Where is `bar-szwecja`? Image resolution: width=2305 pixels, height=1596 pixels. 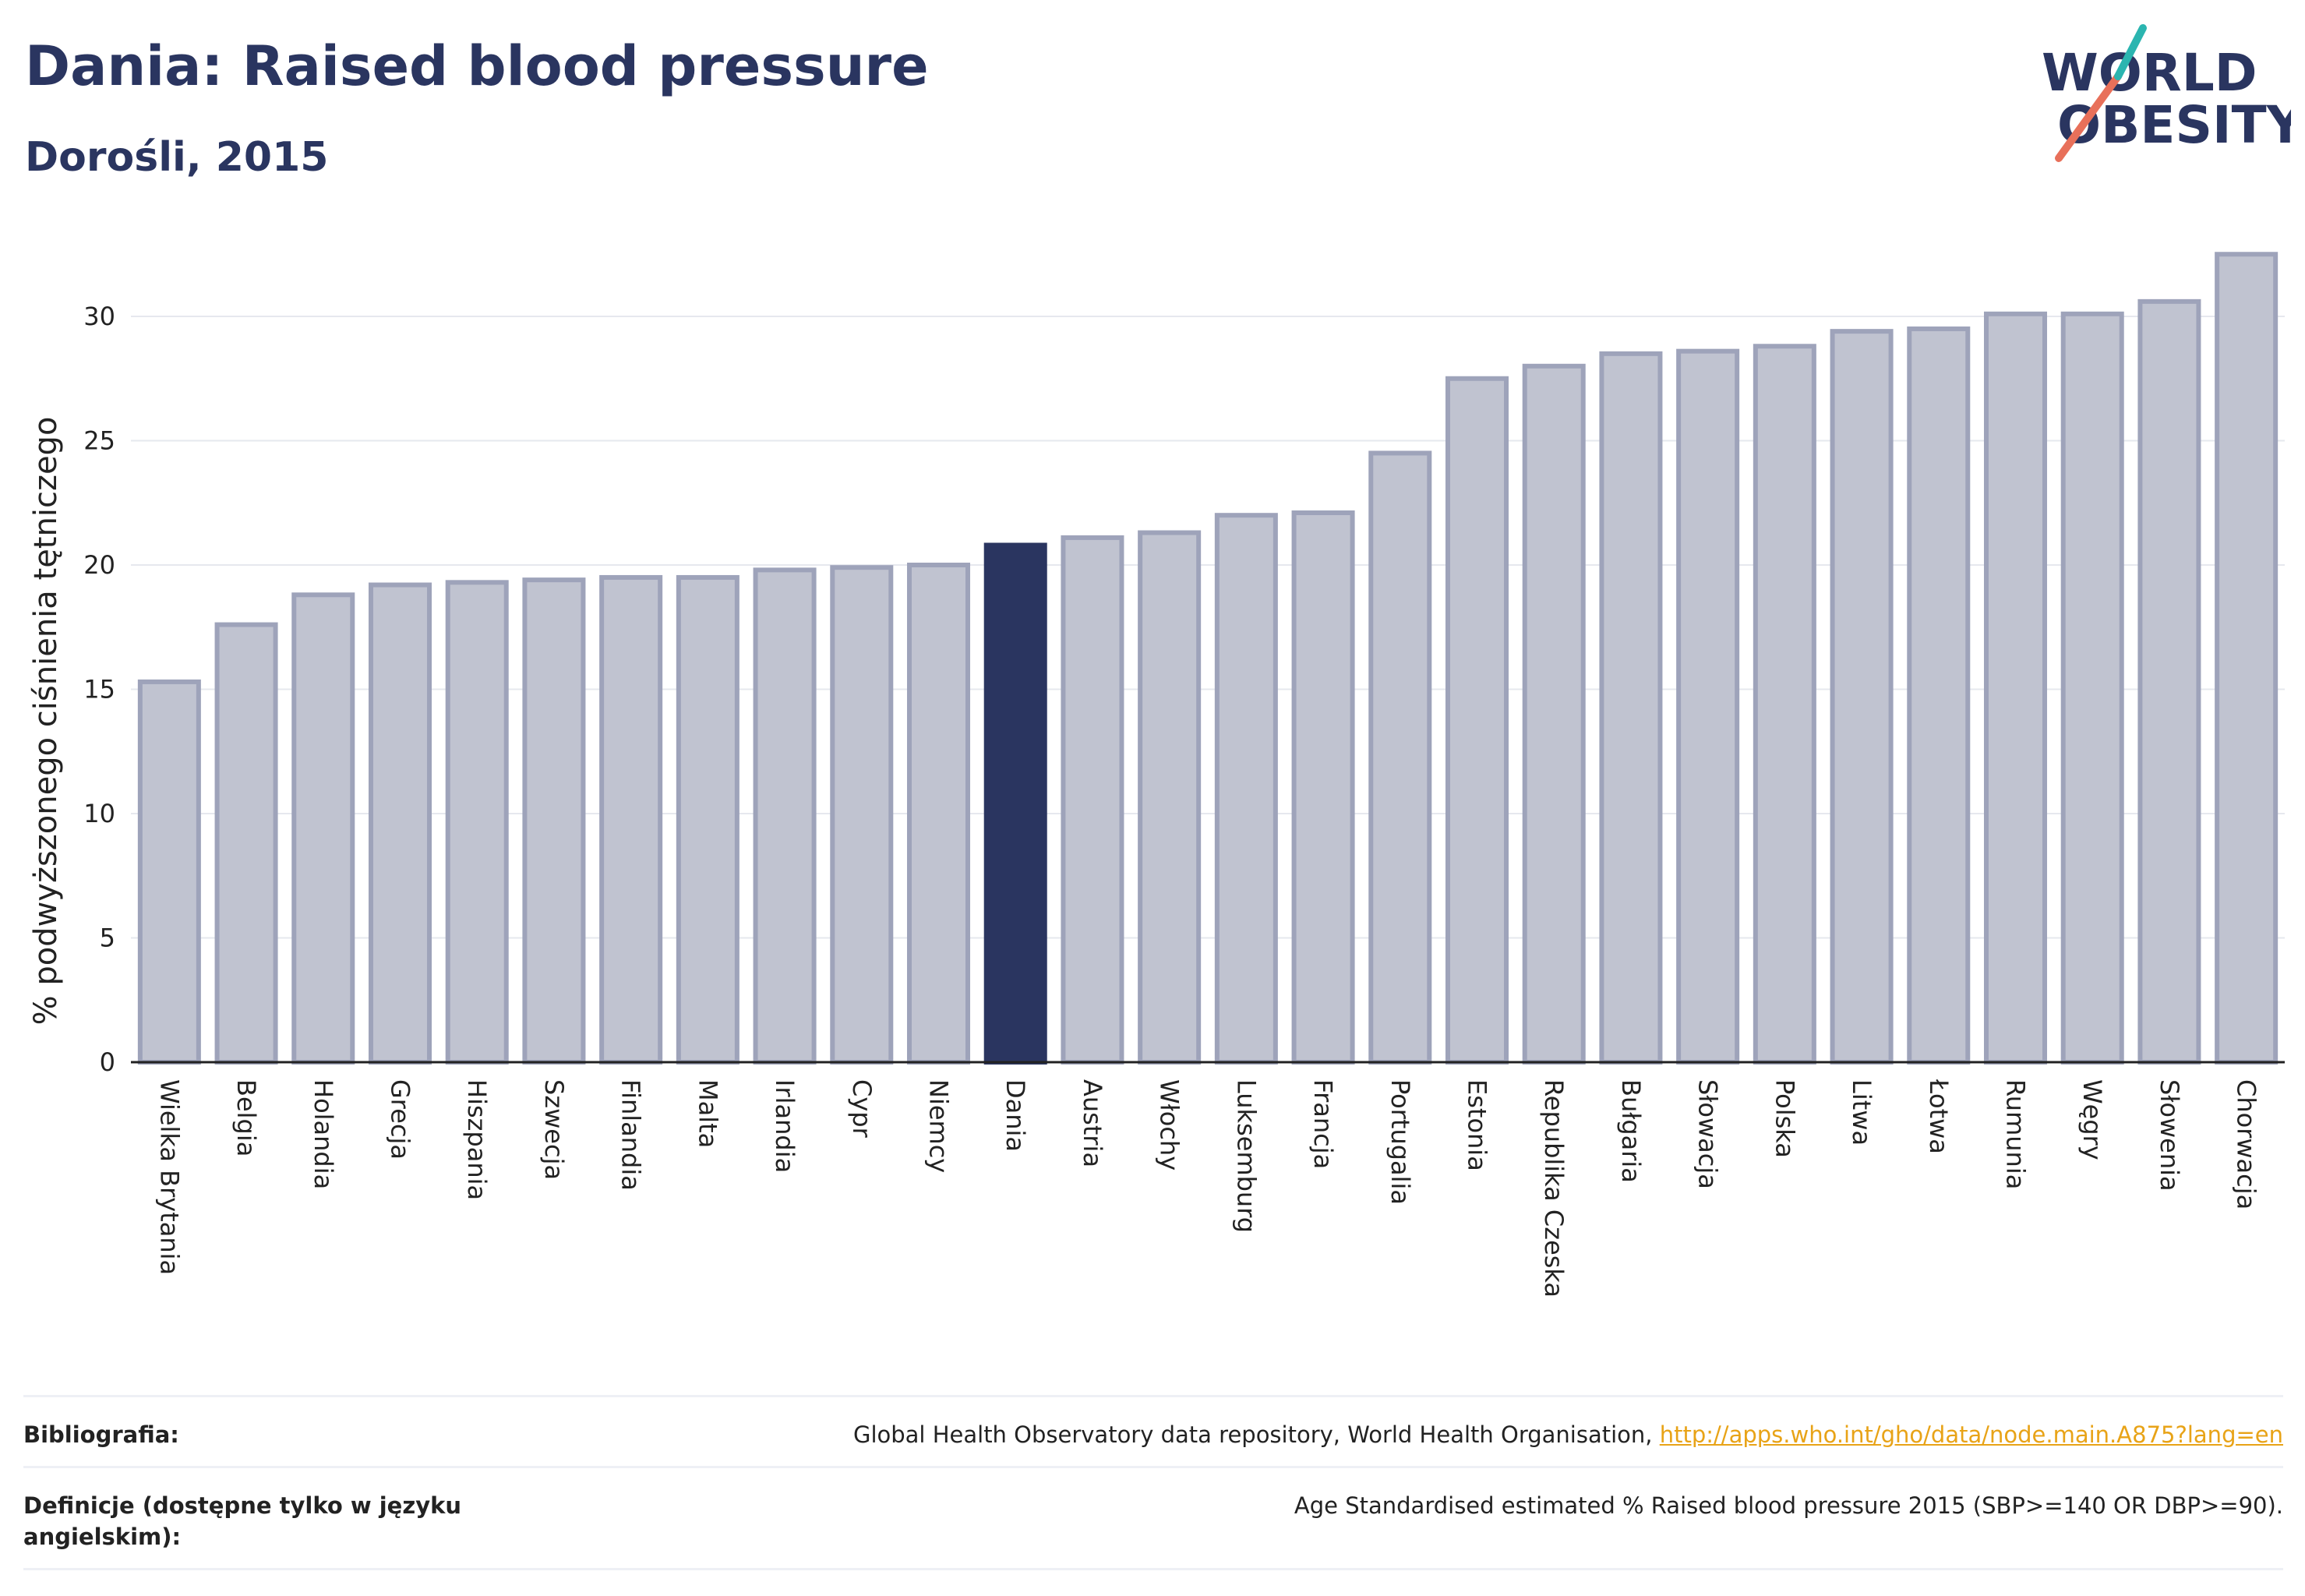
bar-szwecja is located at coordinates (554, 821).